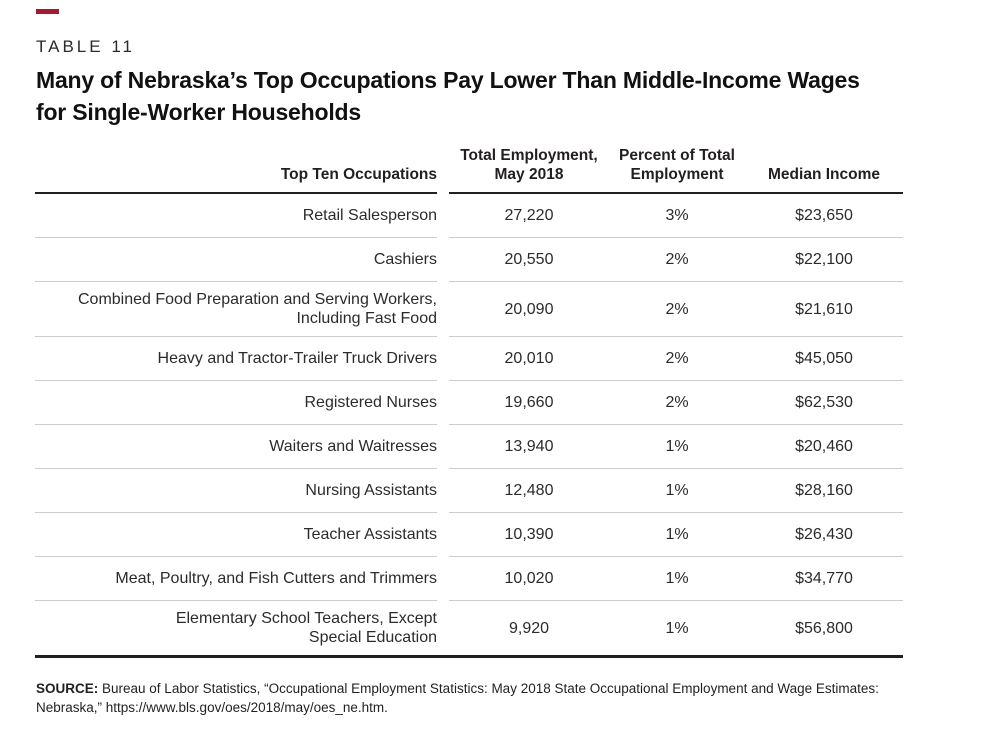  Describe the element at coordinates (47, 11) in the screenshot. I see `red-accent-bar` at that location.